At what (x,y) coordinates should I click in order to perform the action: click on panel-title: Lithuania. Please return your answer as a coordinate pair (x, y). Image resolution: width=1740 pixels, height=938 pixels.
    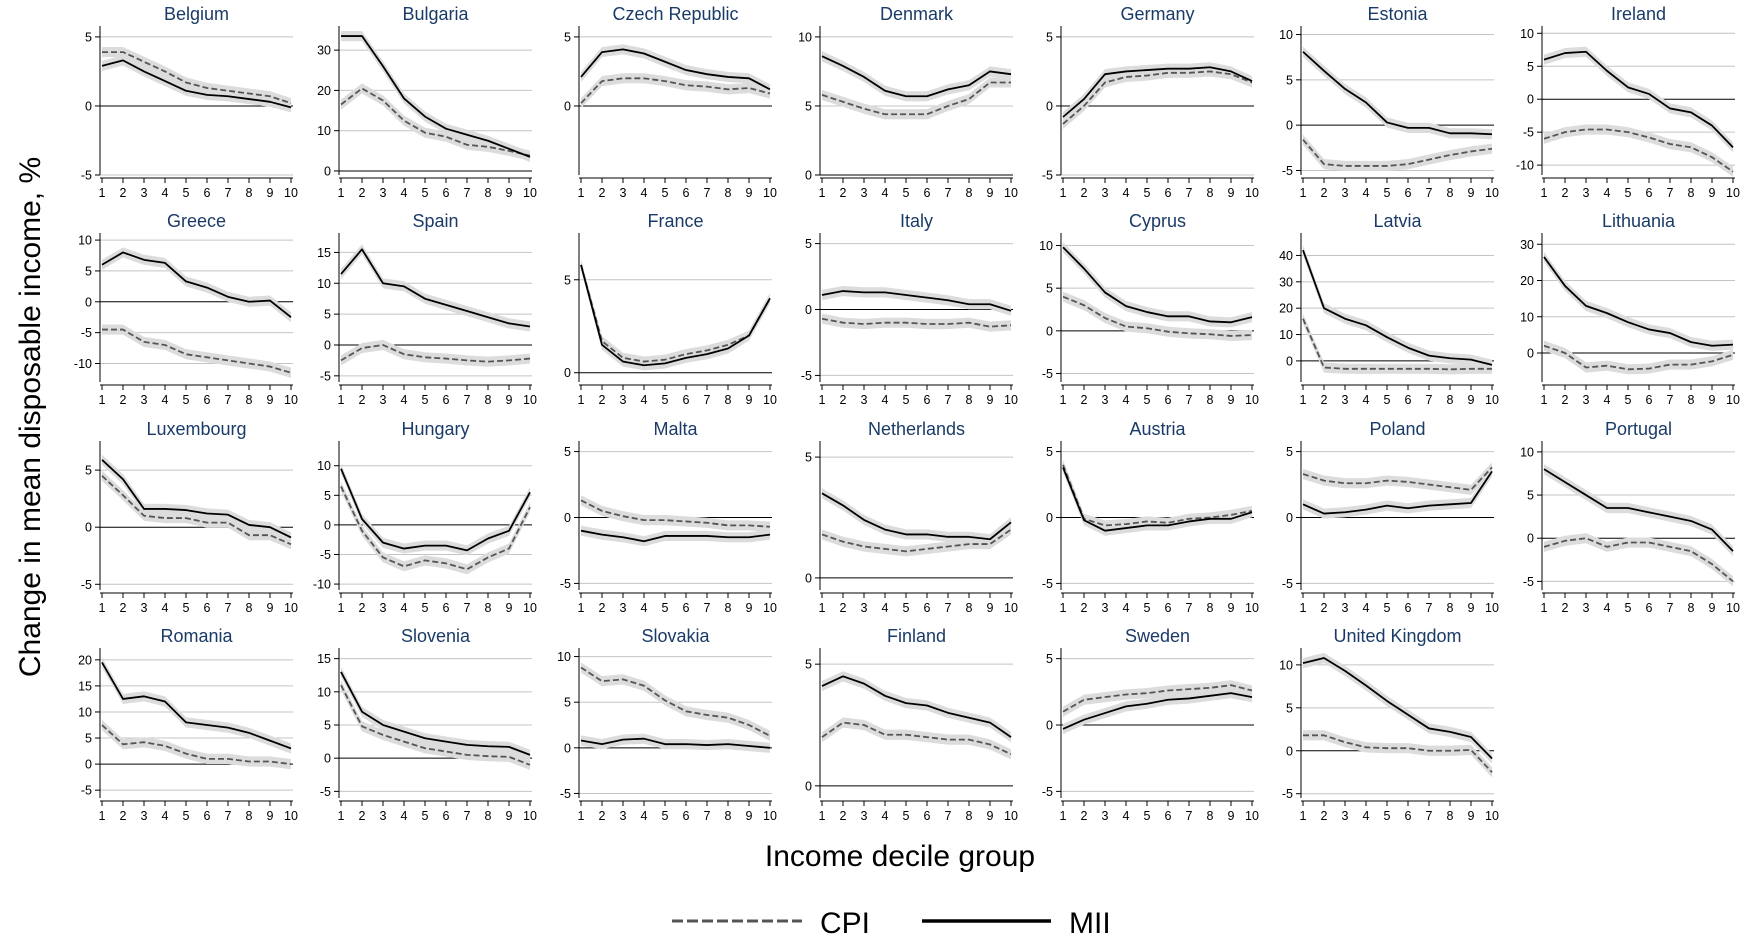
    Looking at the image, I should click on (1639, 221).